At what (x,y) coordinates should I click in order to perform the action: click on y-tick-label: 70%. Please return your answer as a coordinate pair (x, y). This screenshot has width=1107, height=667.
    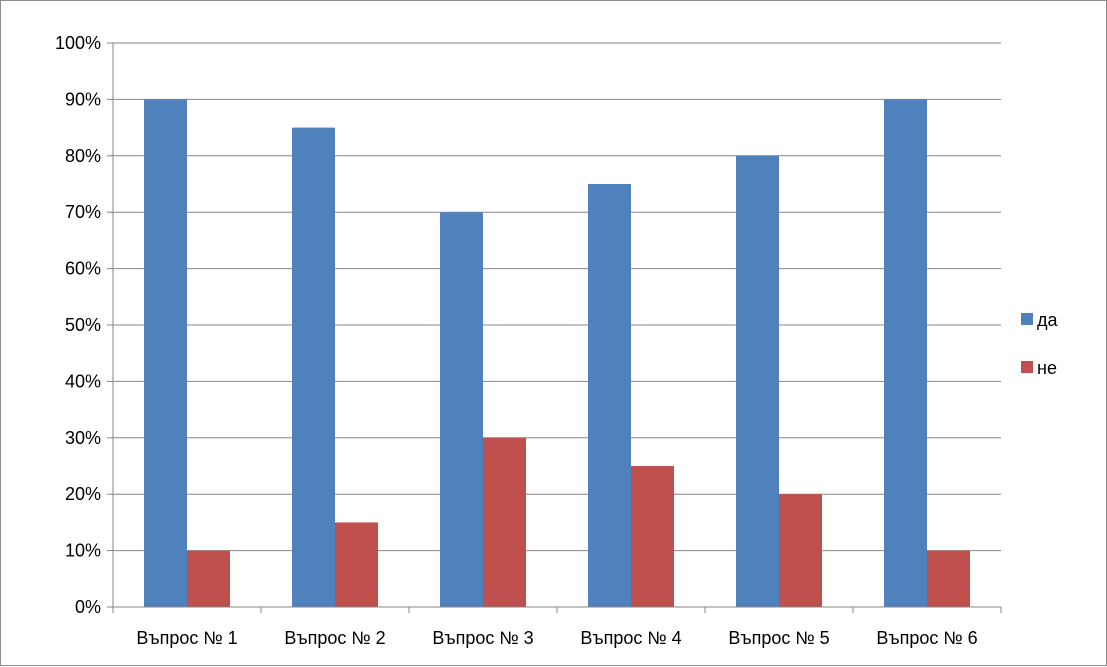
    Looking at the image, I should click on (83, 212).